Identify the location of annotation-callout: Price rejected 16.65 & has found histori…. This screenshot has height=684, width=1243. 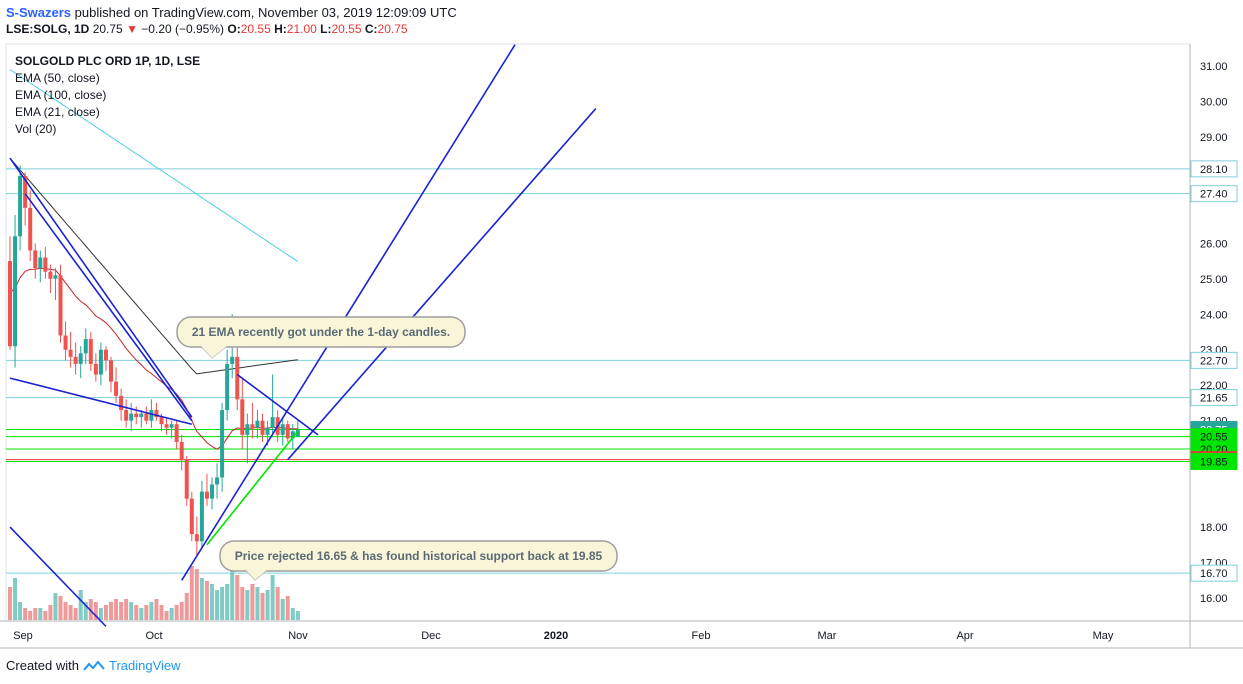
(418, 560).